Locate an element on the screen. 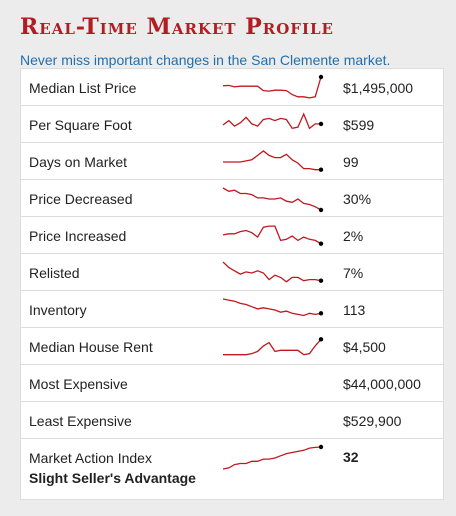  stat-row-median-list-price: Median List Price $1,495,000 is located at coordinates (232, 87).